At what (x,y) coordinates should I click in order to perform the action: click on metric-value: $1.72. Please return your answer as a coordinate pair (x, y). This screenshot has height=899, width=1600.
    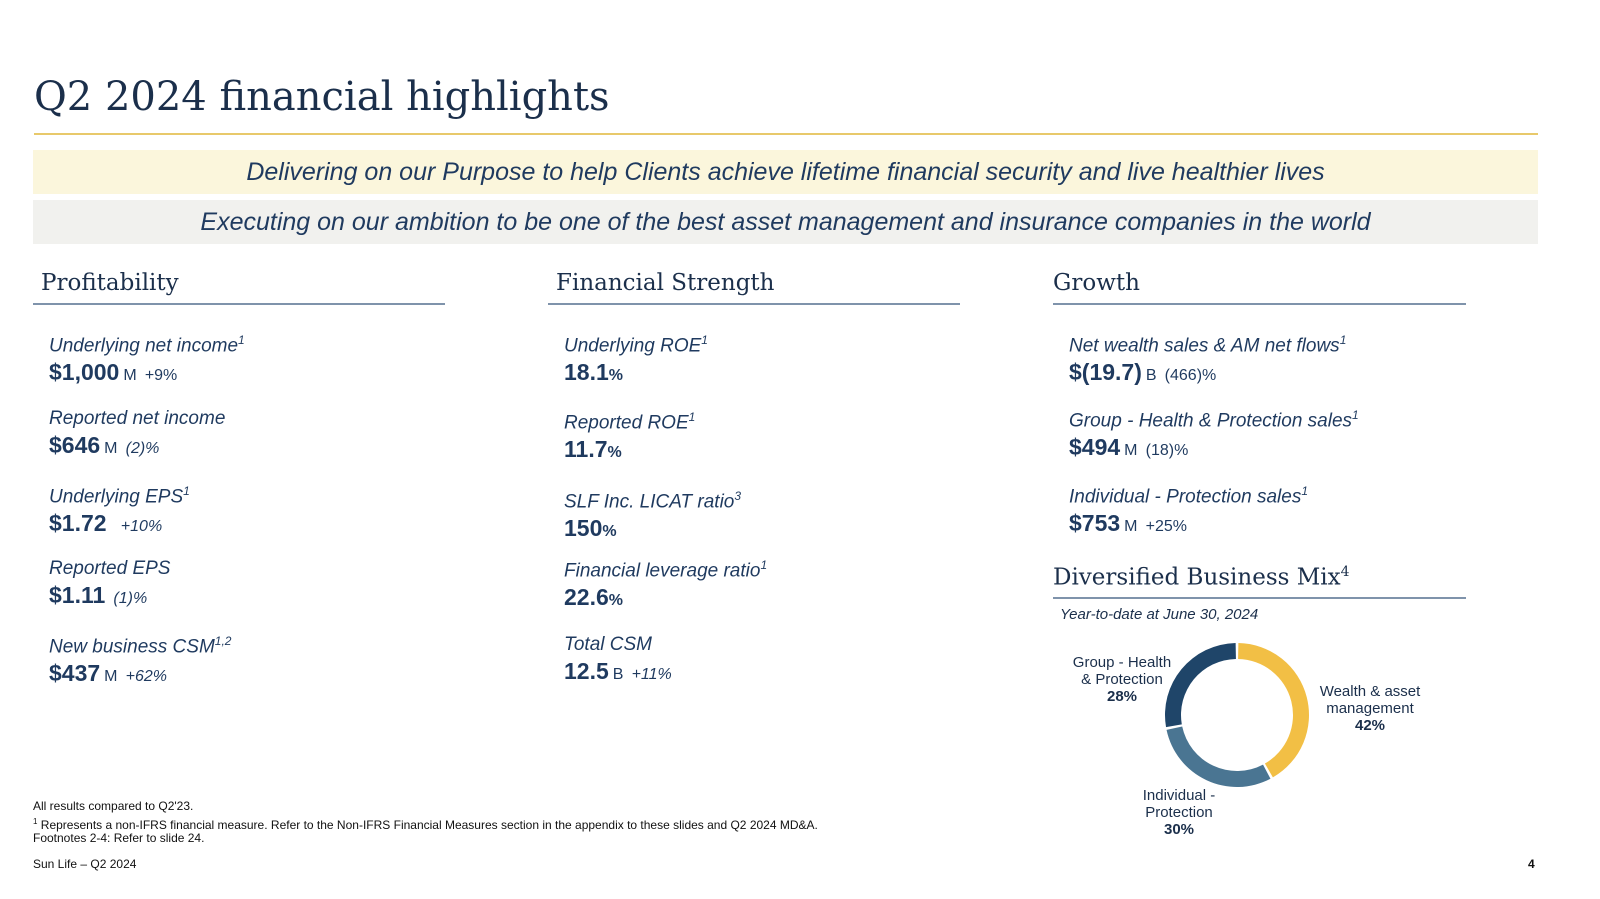
    Looking at the image, I should click on (78, 523).